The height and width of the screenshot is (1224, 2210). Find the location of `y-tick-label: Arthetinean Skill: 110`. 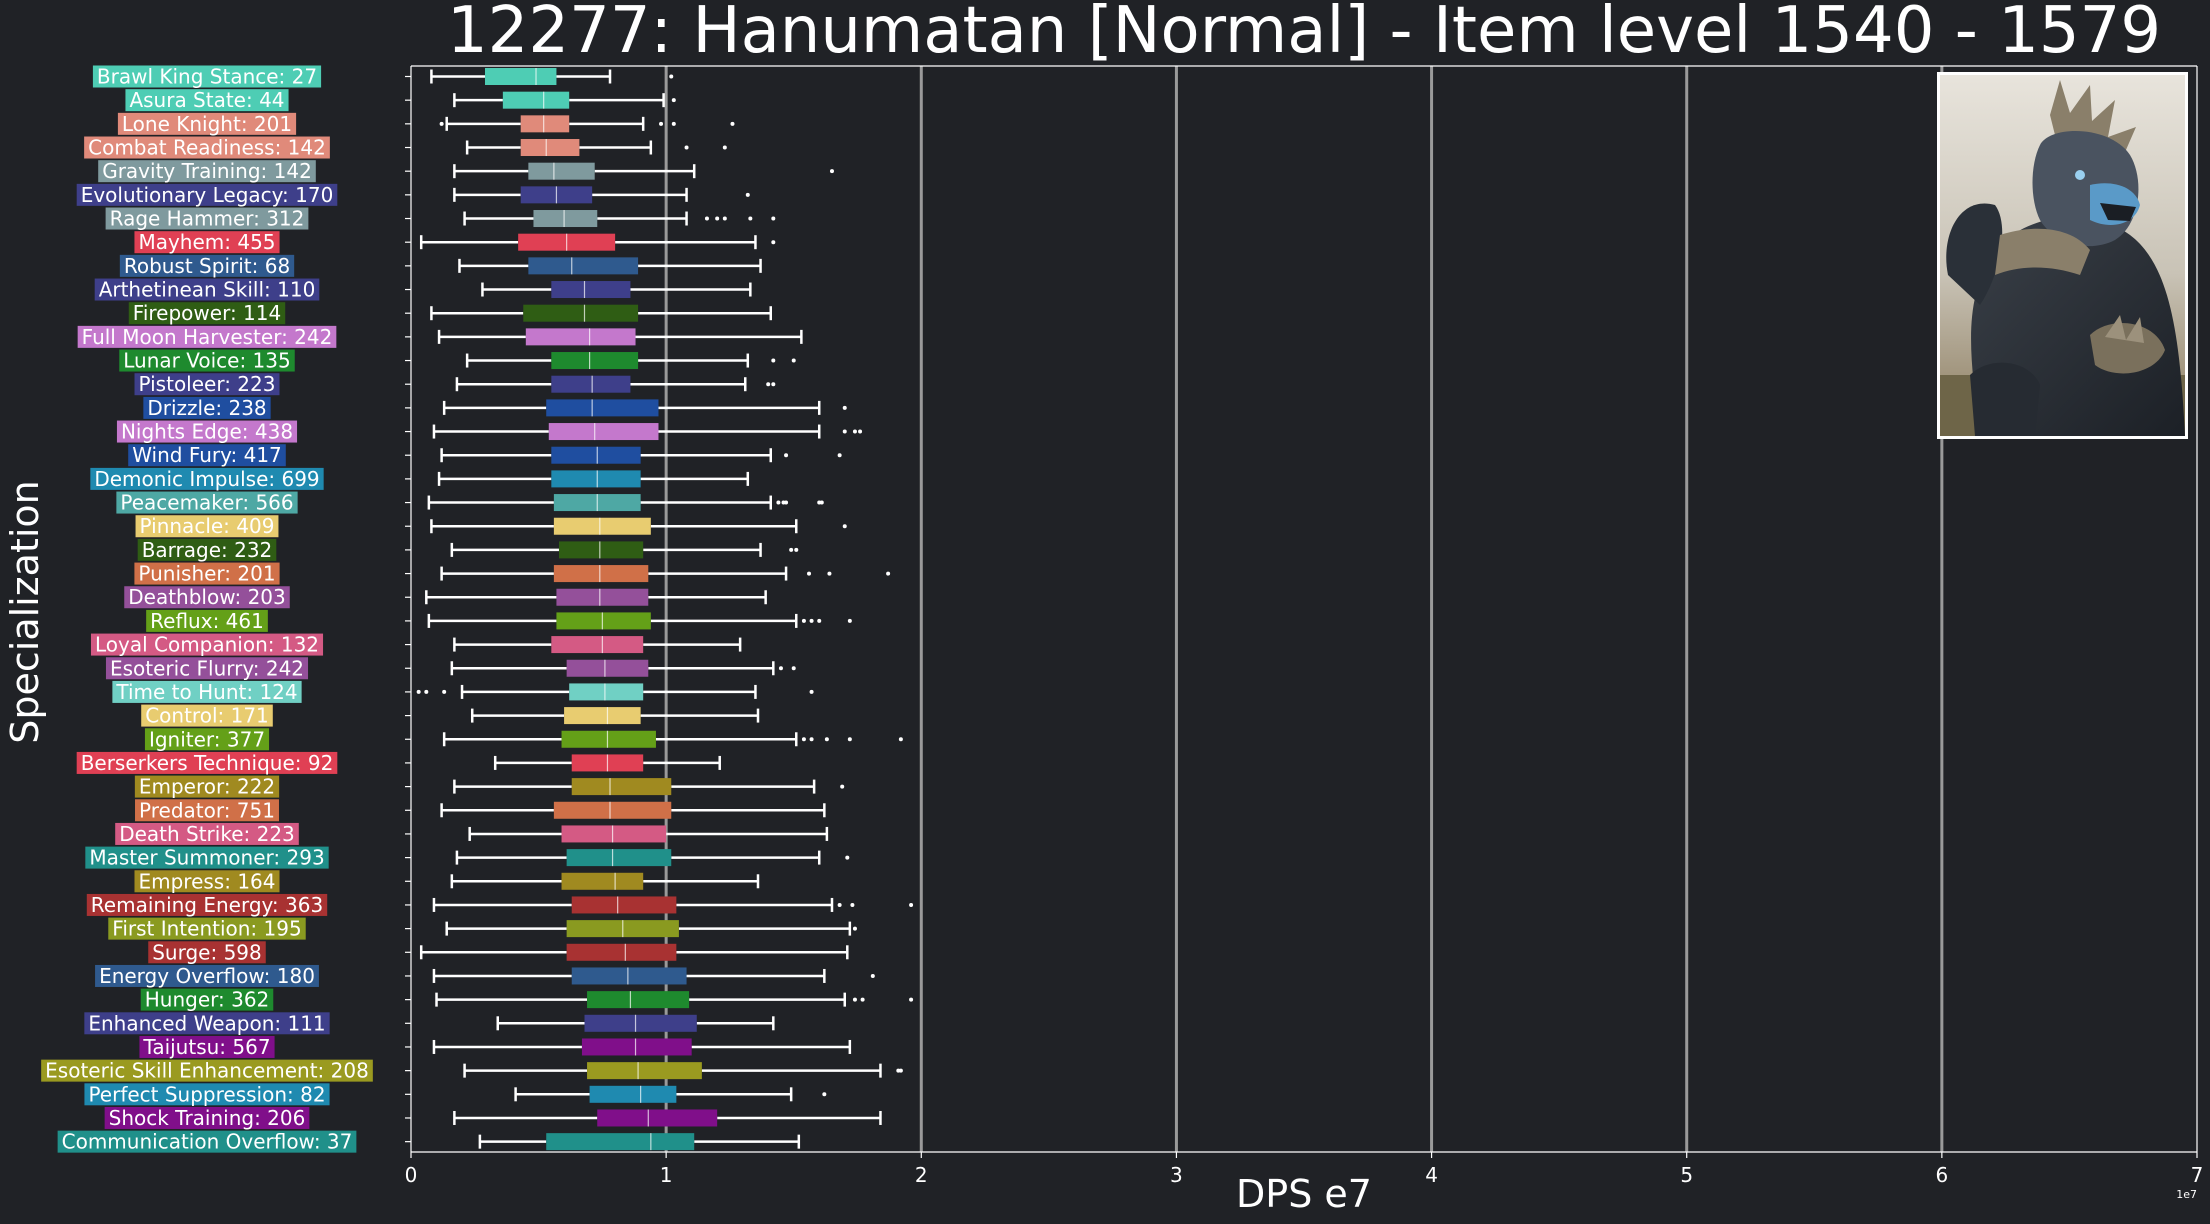

y-tick-label: Arthetinean Skill: 110 is located at coordinates (207, 290).